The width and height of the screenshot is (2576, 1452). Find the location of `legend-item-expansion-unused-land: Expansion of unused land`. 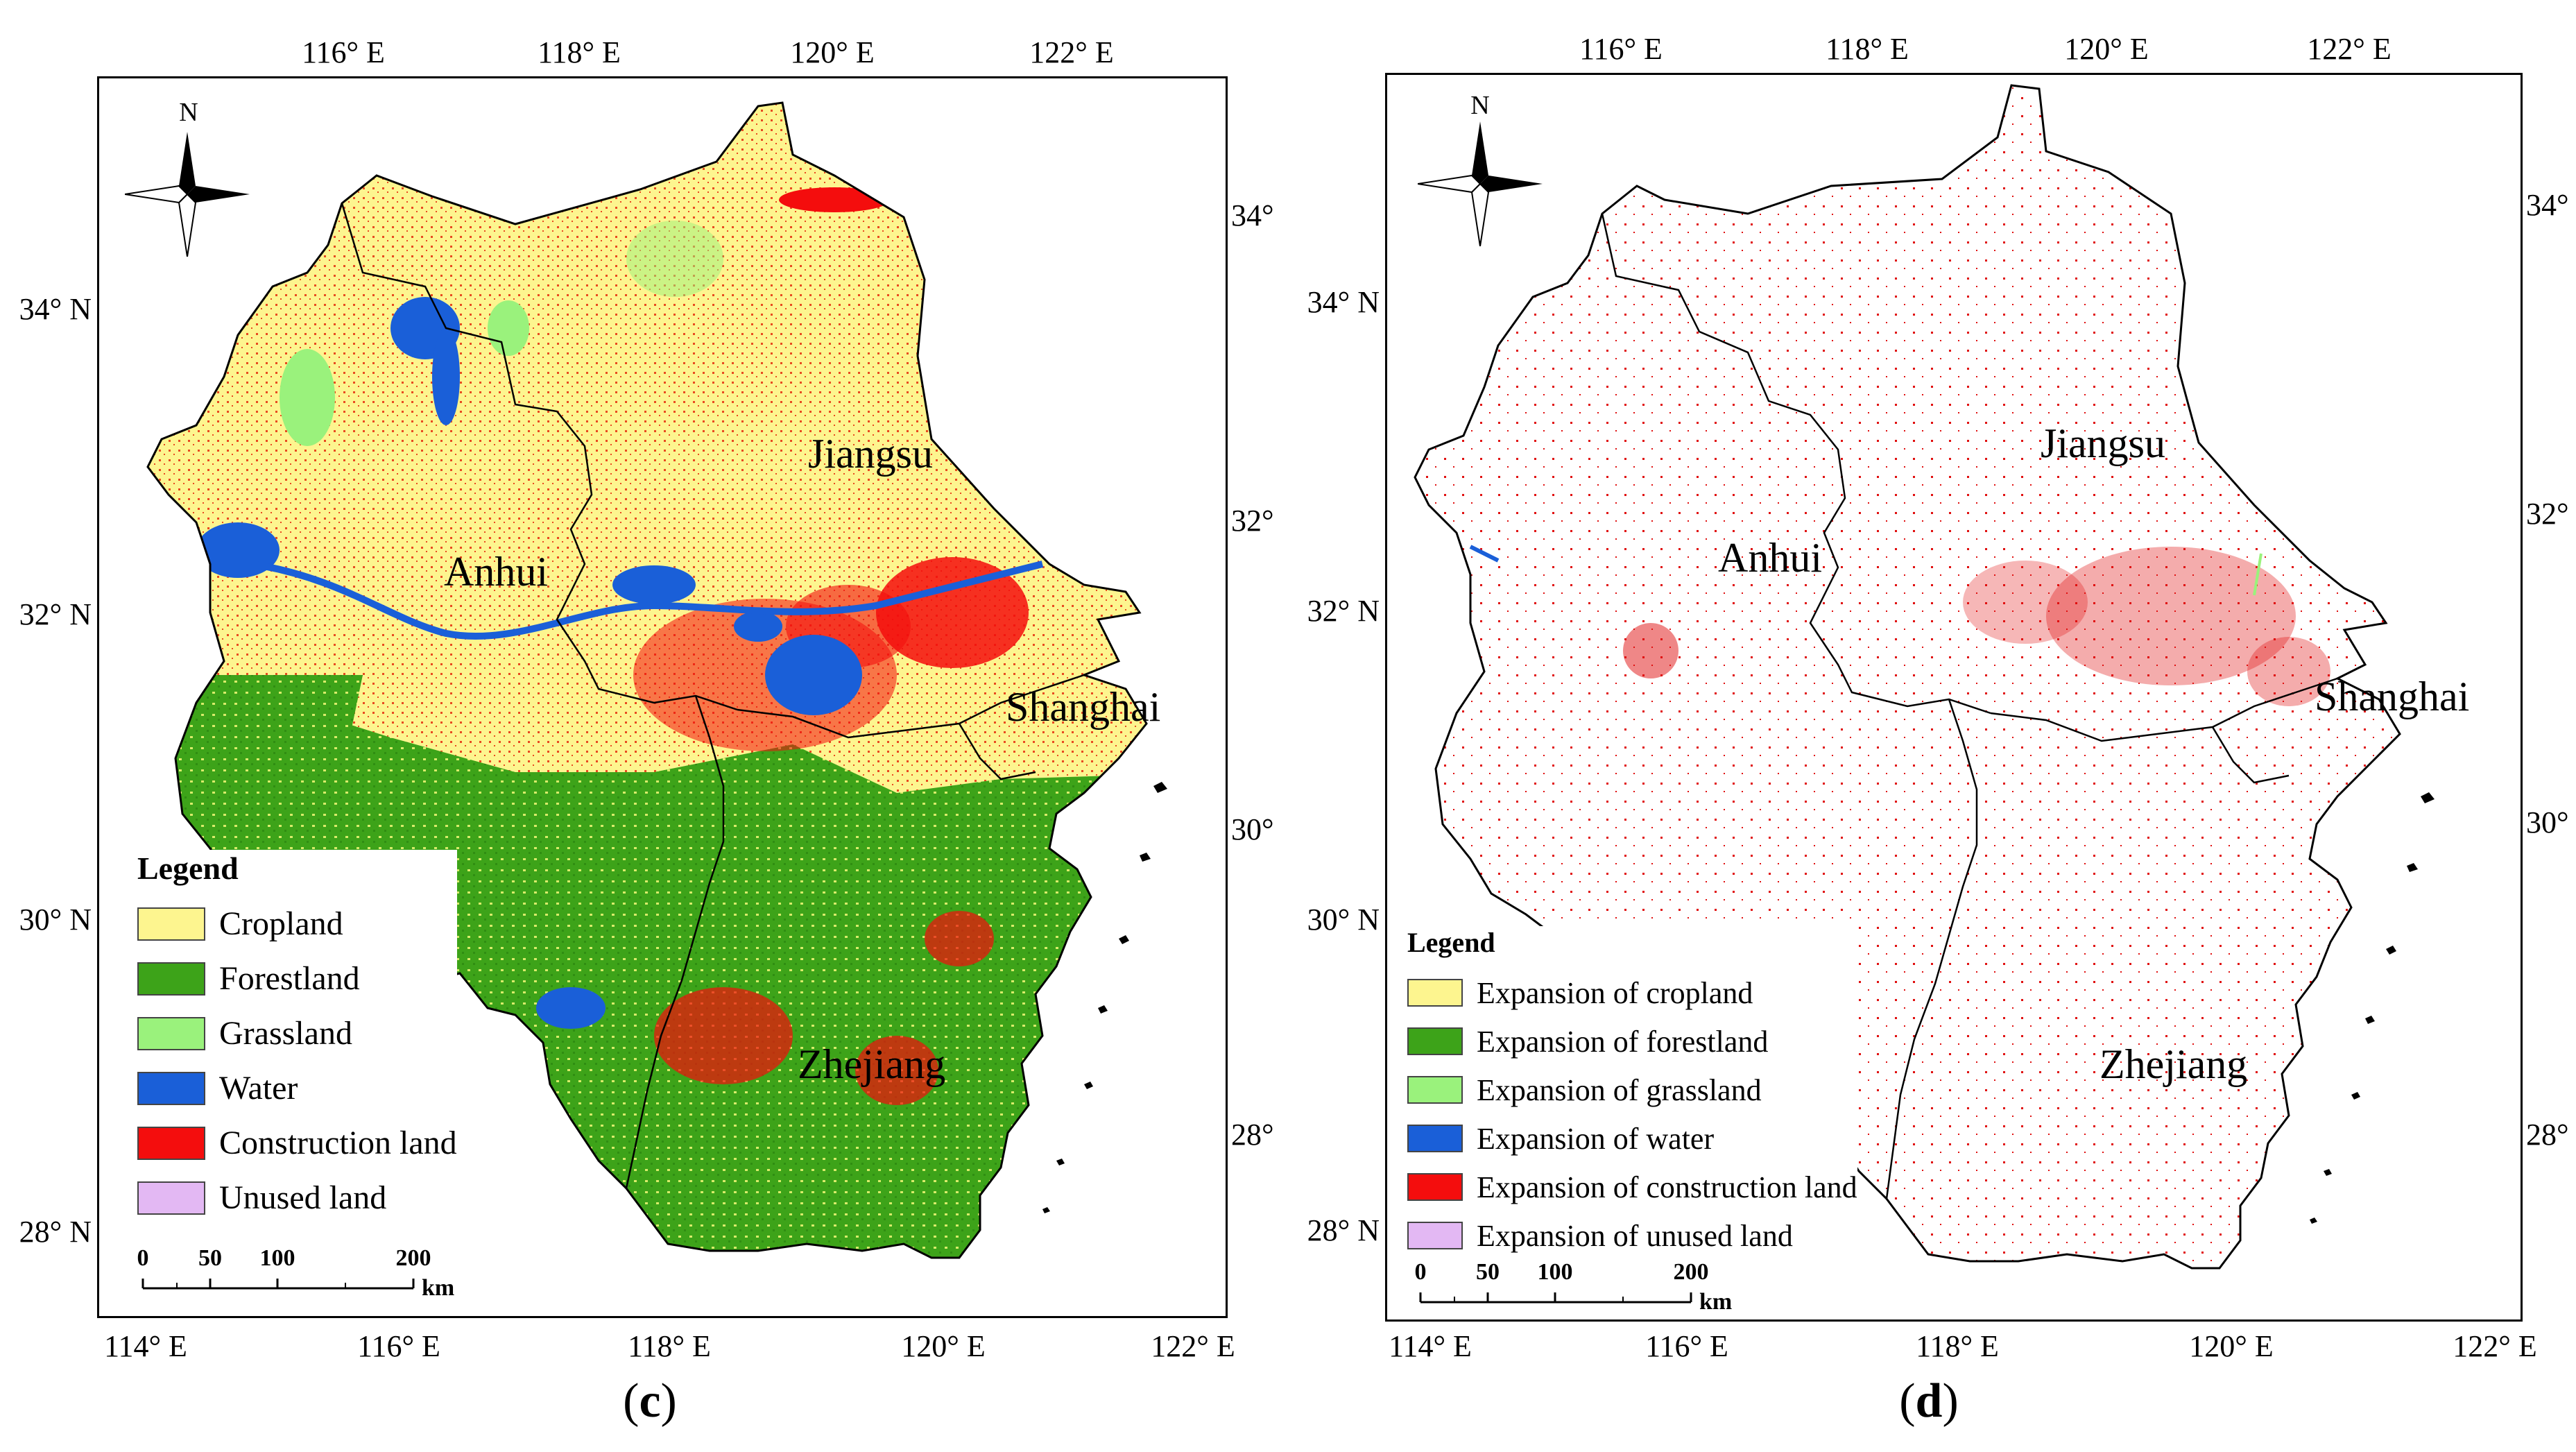

legend-item-expansion-unused-land: Expansion of unused land is located at coordinates (1632, 1236).